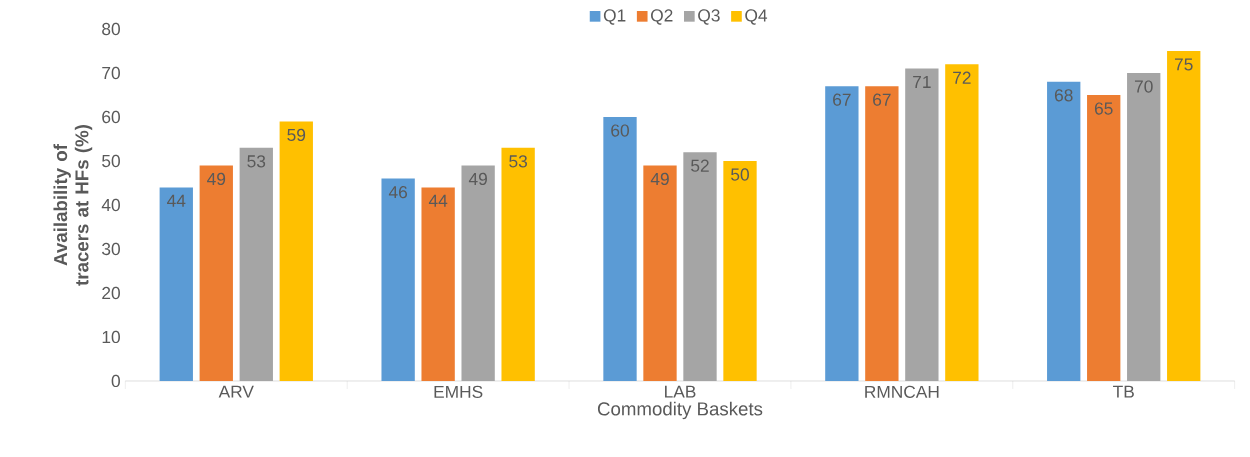 The width and height of the screenshot is (1250, 457). What do you see at coordinates (73, 205) in the screenshot?
I see `y-axis-title: Availability of tracers at HFs (%)` at bounding box center [73, 205].